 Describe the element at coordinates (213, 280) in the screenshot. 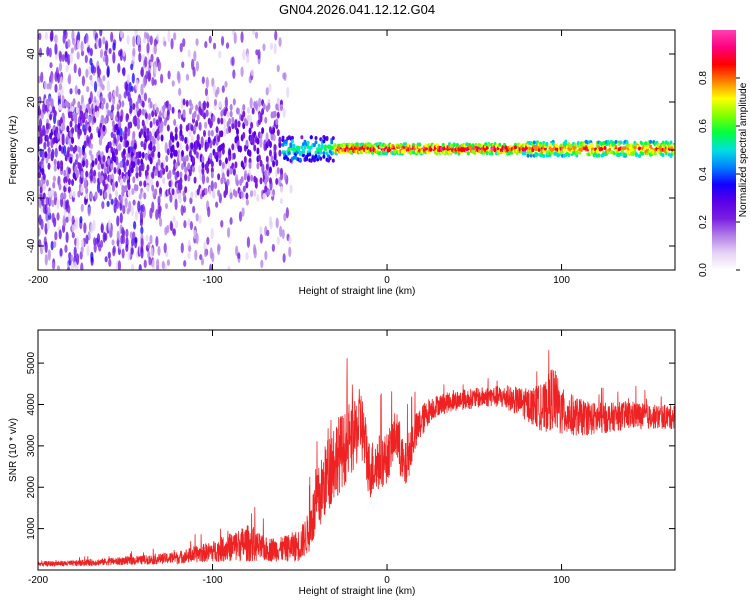

I see `spectrogram-x-tick-label: -100` at that location.